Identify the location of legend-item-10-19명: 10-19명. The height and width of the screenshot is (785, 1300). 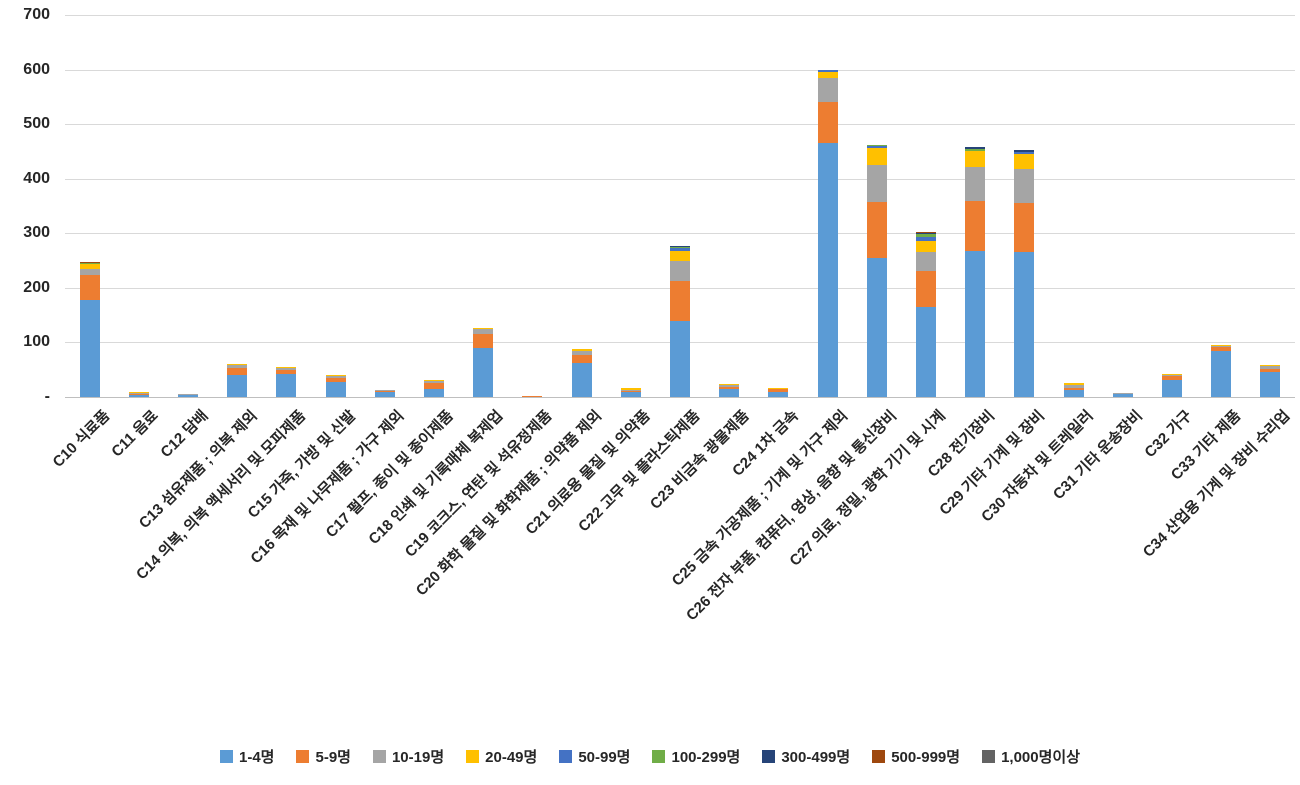
(408, 756).